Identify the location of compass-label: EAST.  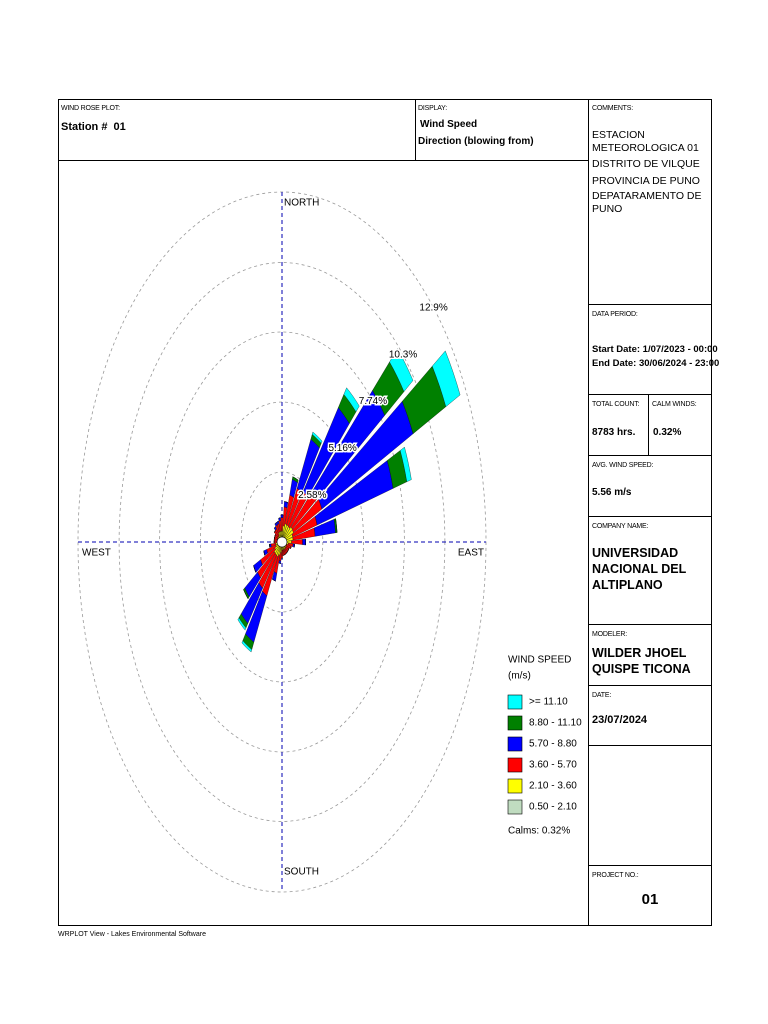
(471, 553).